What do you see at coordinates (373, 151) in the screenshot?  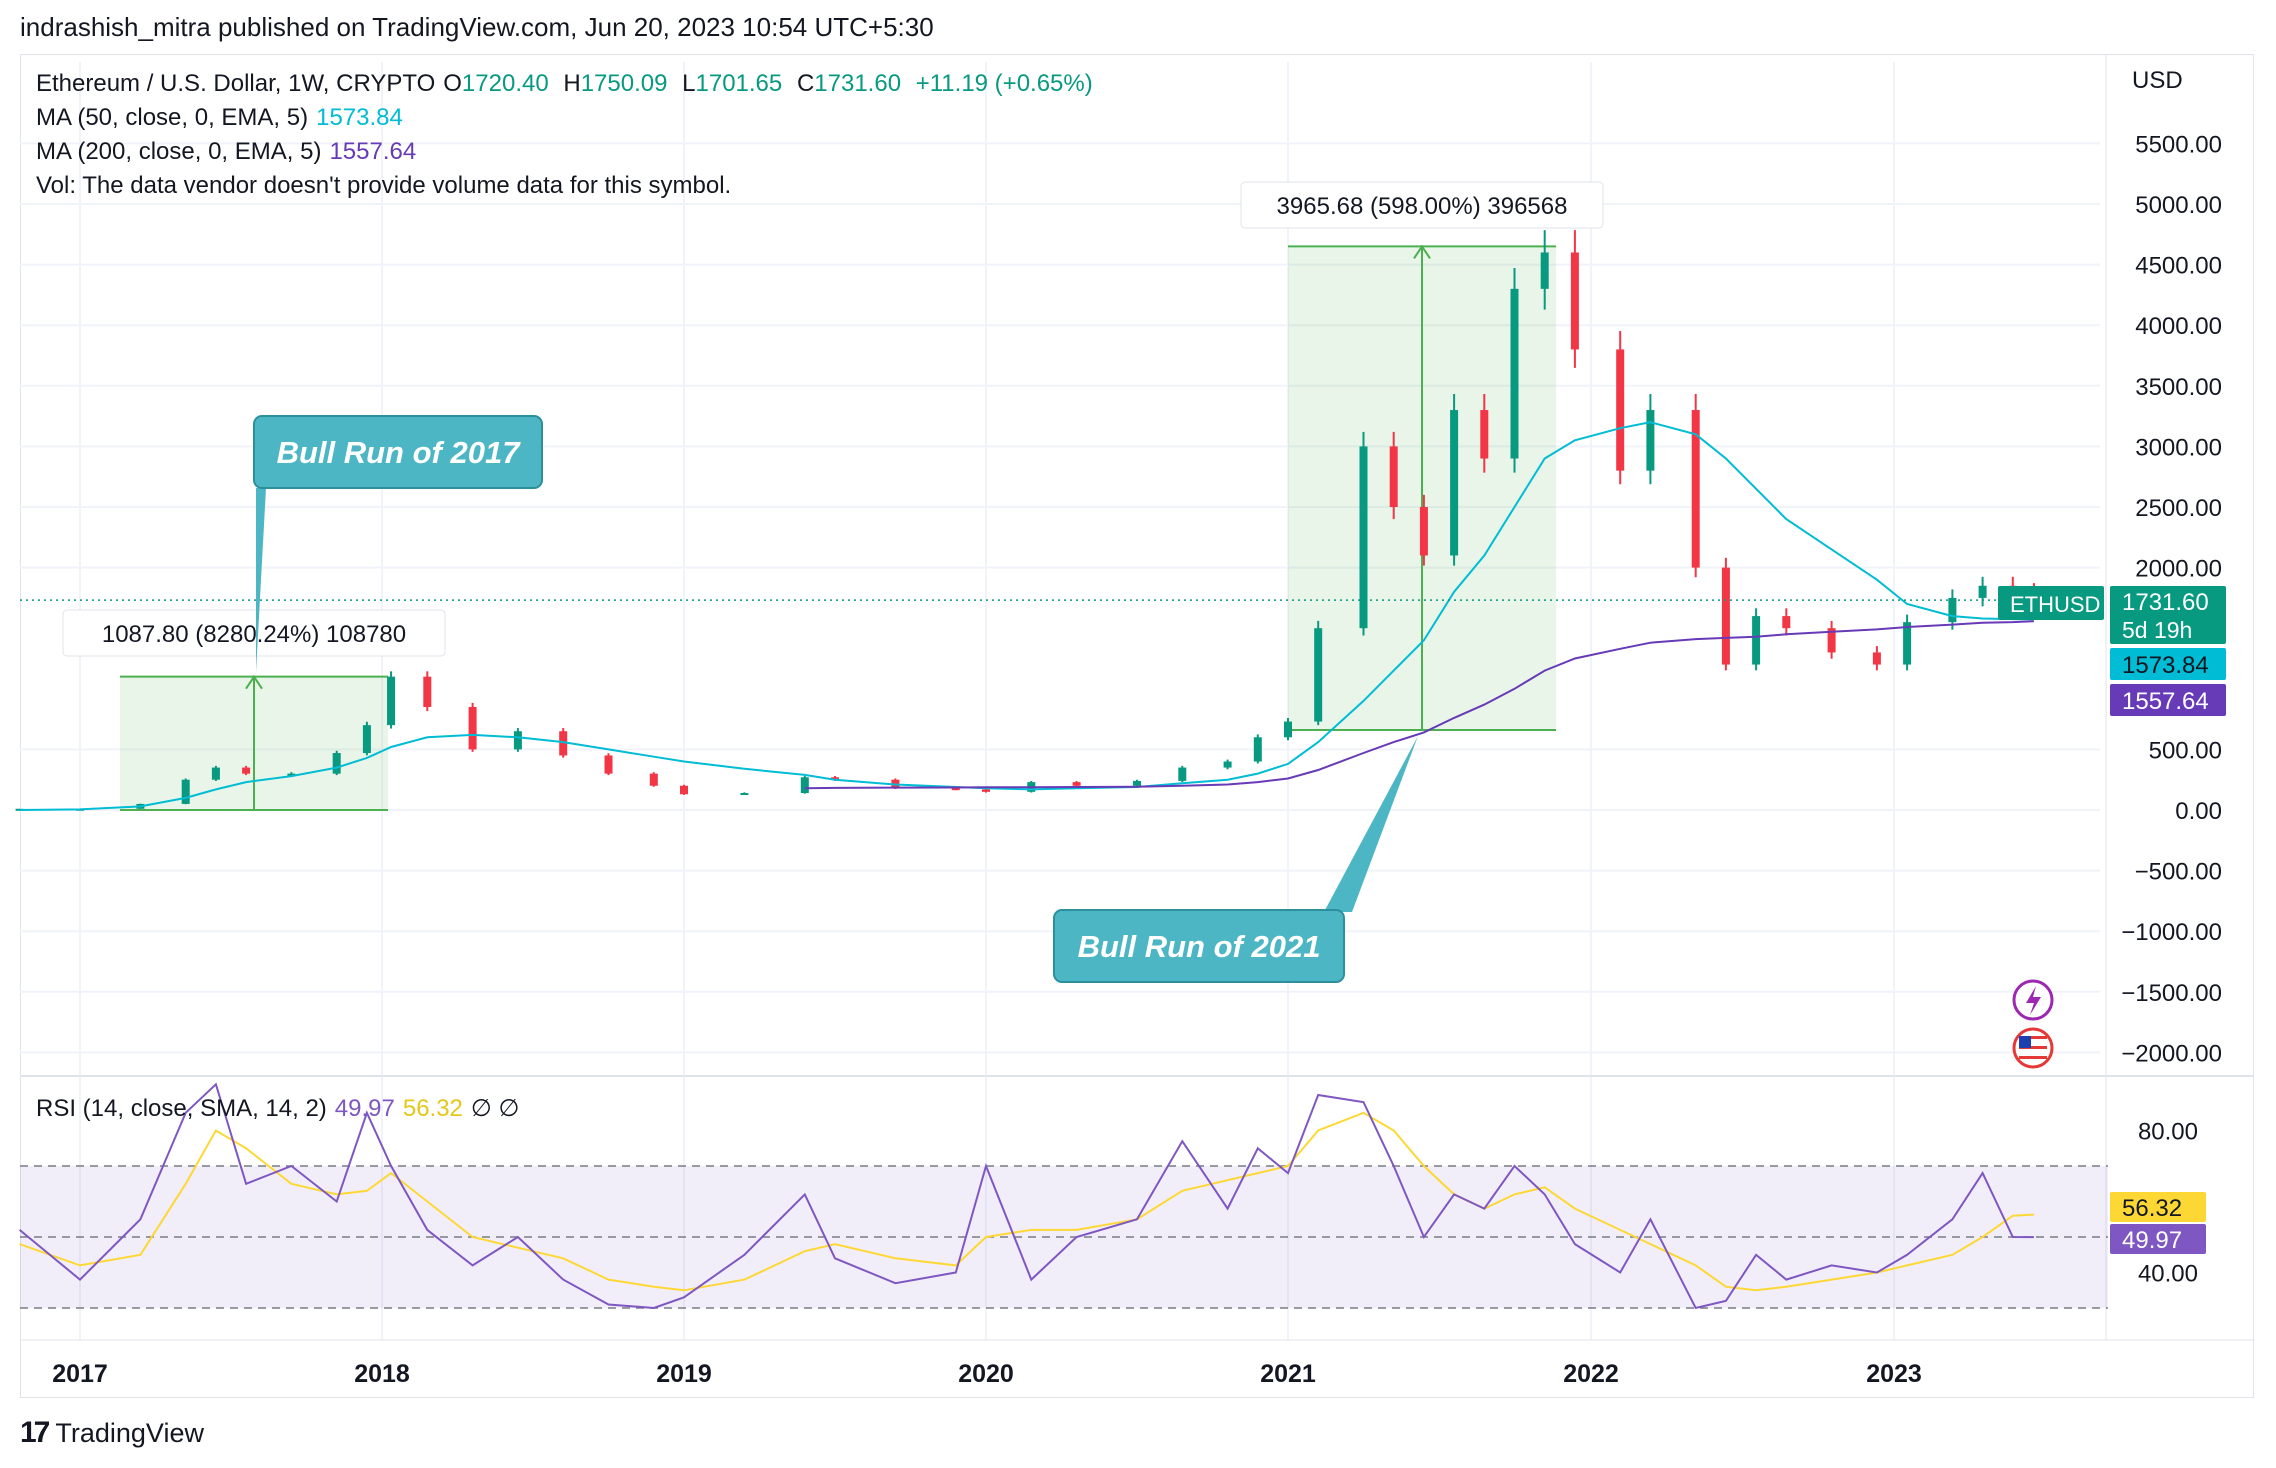 I see `ma200-value: 1557.64` at bounding box center [373, 151].